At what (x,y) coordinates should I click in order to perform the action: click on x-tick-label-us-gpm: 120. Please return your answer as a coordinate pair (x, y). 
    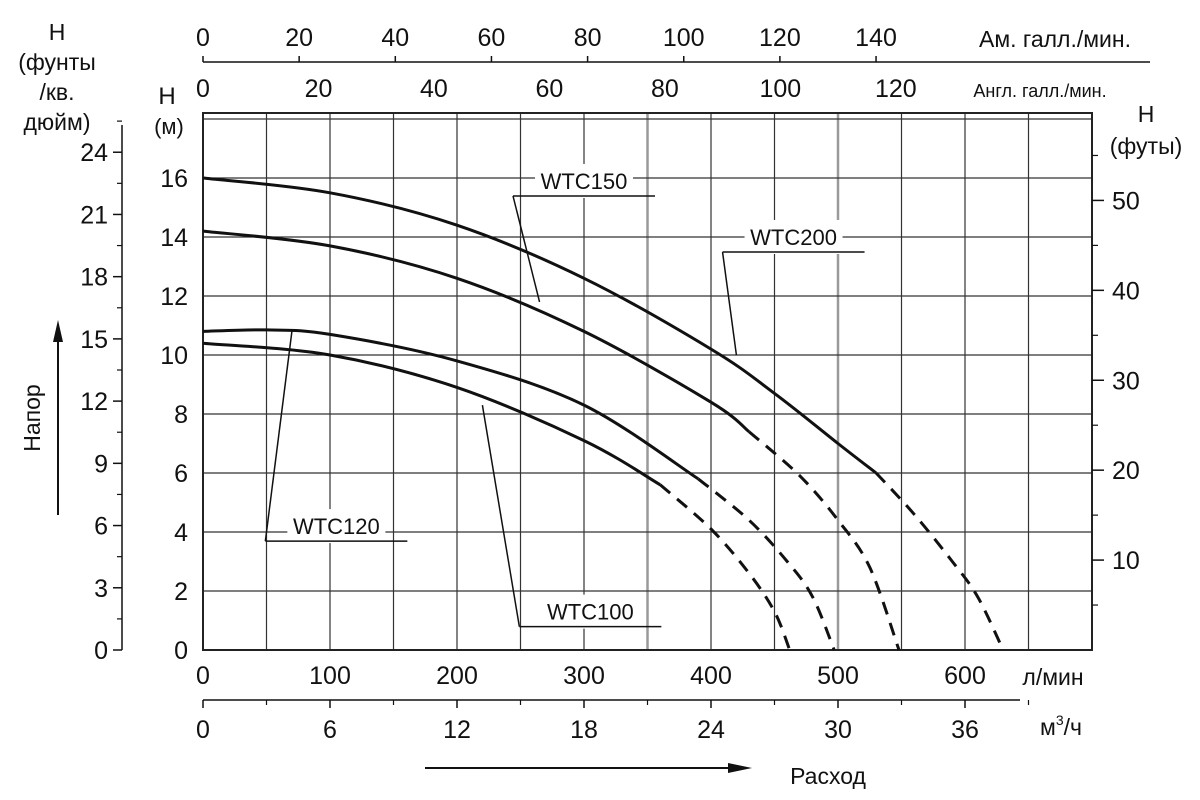
    Looking at the image, I should click on (780, 38).